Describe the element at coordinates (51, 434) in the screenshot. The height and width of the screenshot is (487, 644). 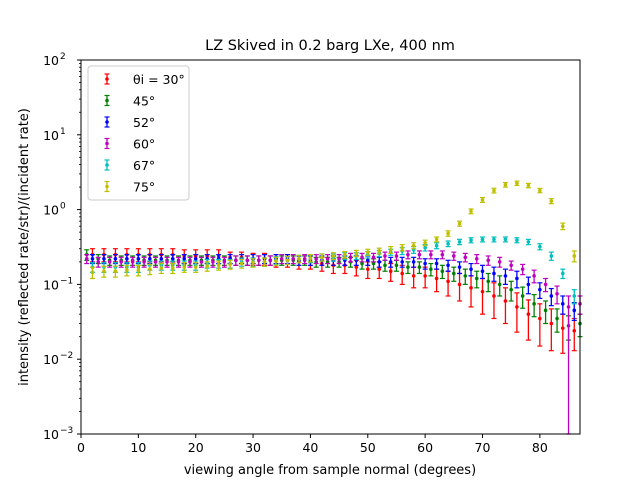
I see `y-tick-label: 10` at that location.